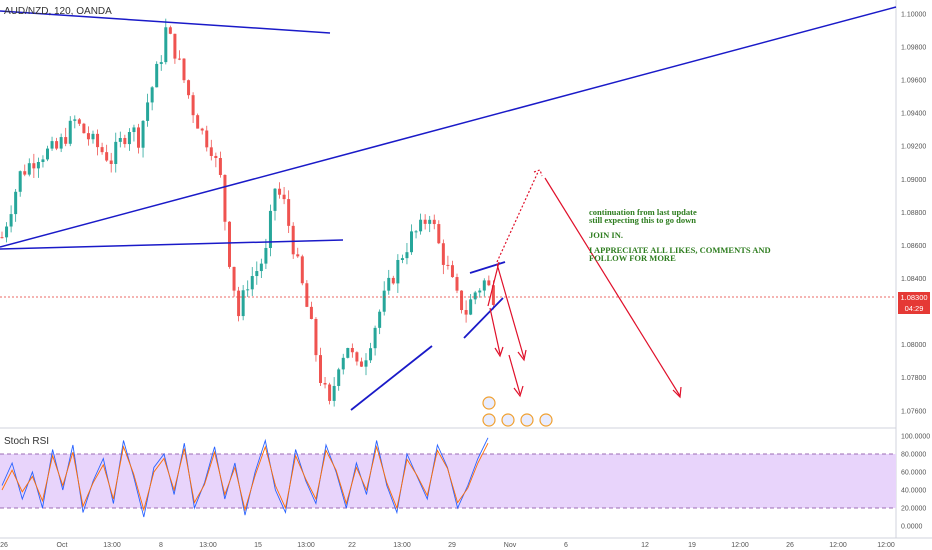 This screenshot has width=932, height=550. What do you see at coordinates (913, 491) in the screenshot?
I see `stoch-axis-label: 40.0000` at bounding box center [913, 491].